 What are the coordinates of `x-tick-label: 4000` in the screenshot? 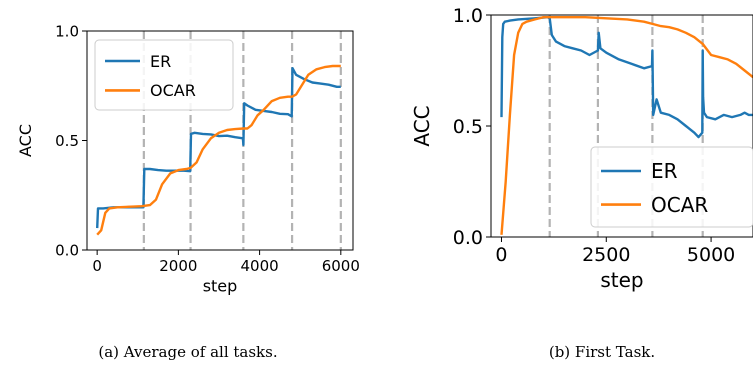 It's located at (260, 266).